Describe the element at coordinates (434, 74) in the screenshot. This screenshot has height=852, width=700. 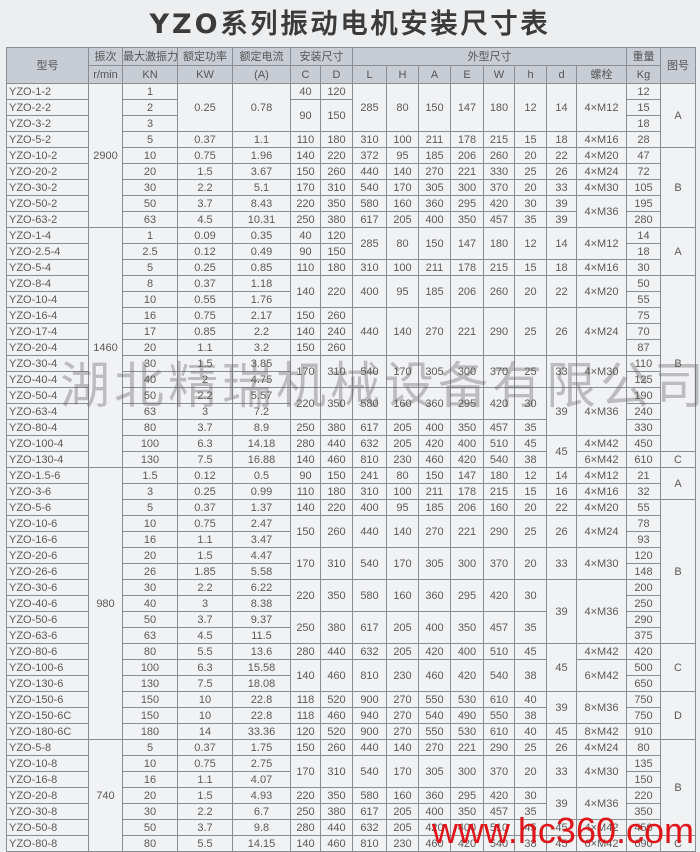
I see `header-a: A` at that location.